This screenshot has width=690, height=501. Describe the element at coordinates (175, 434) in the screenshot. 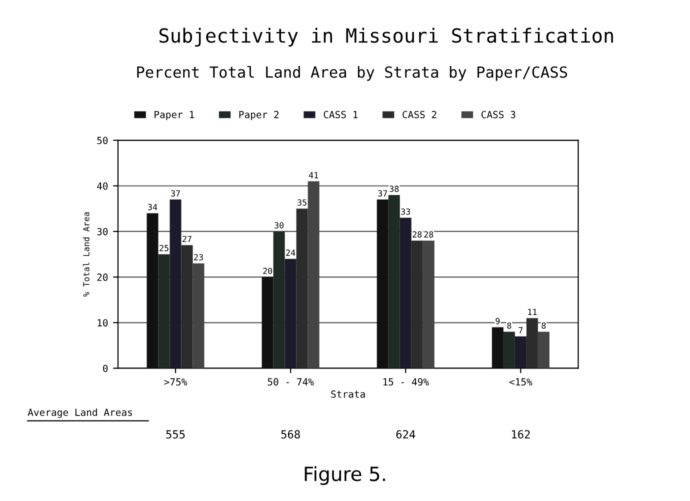

I see `text: 555` at that location.